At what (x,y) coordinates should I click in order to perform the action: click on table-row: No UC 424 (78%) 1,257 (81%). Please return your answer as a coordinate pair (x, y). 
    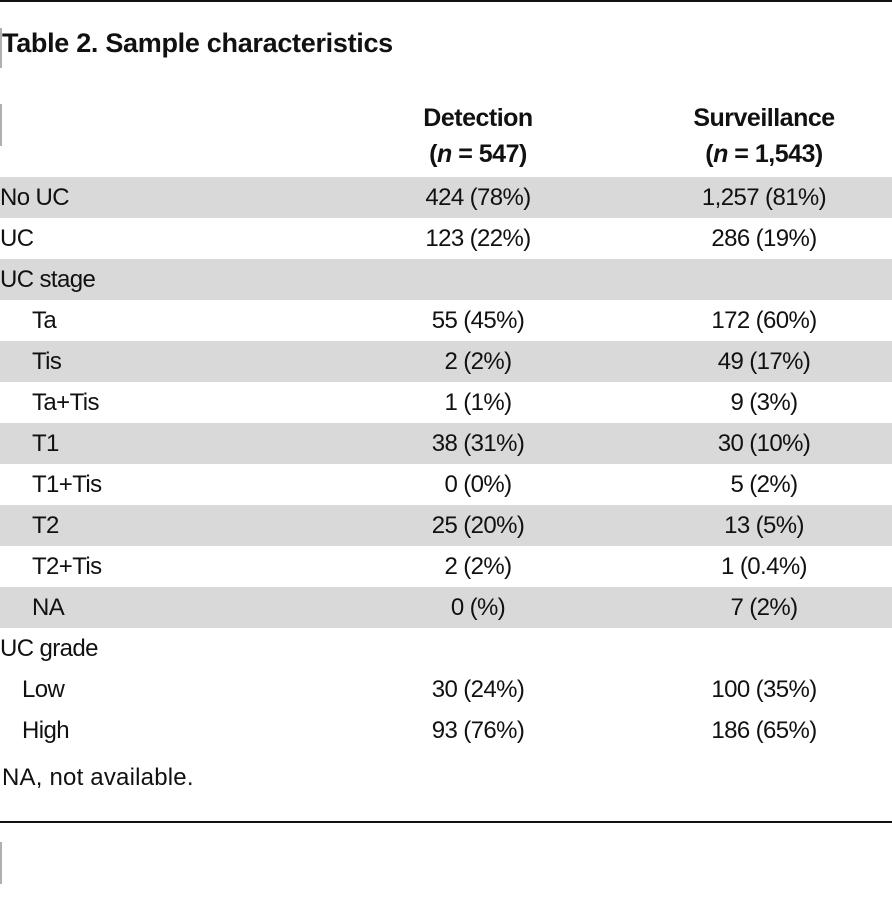
    Looking at the image, I should click on (446, 197).